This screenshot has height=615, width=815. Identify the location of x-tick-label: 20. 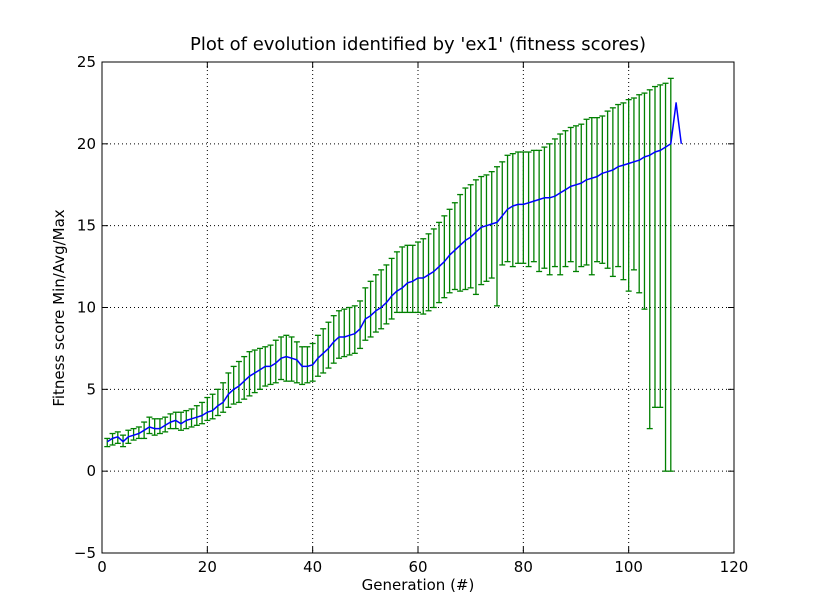
(207, 567).